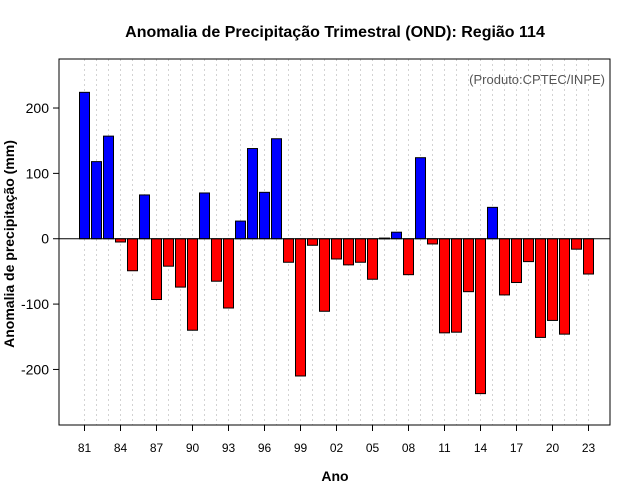 The image size is (640, 500). What do you see at coordinates (589, 448) in the screenshot?
I see `x-tick-label: 23` at bounding box center [589, 448].